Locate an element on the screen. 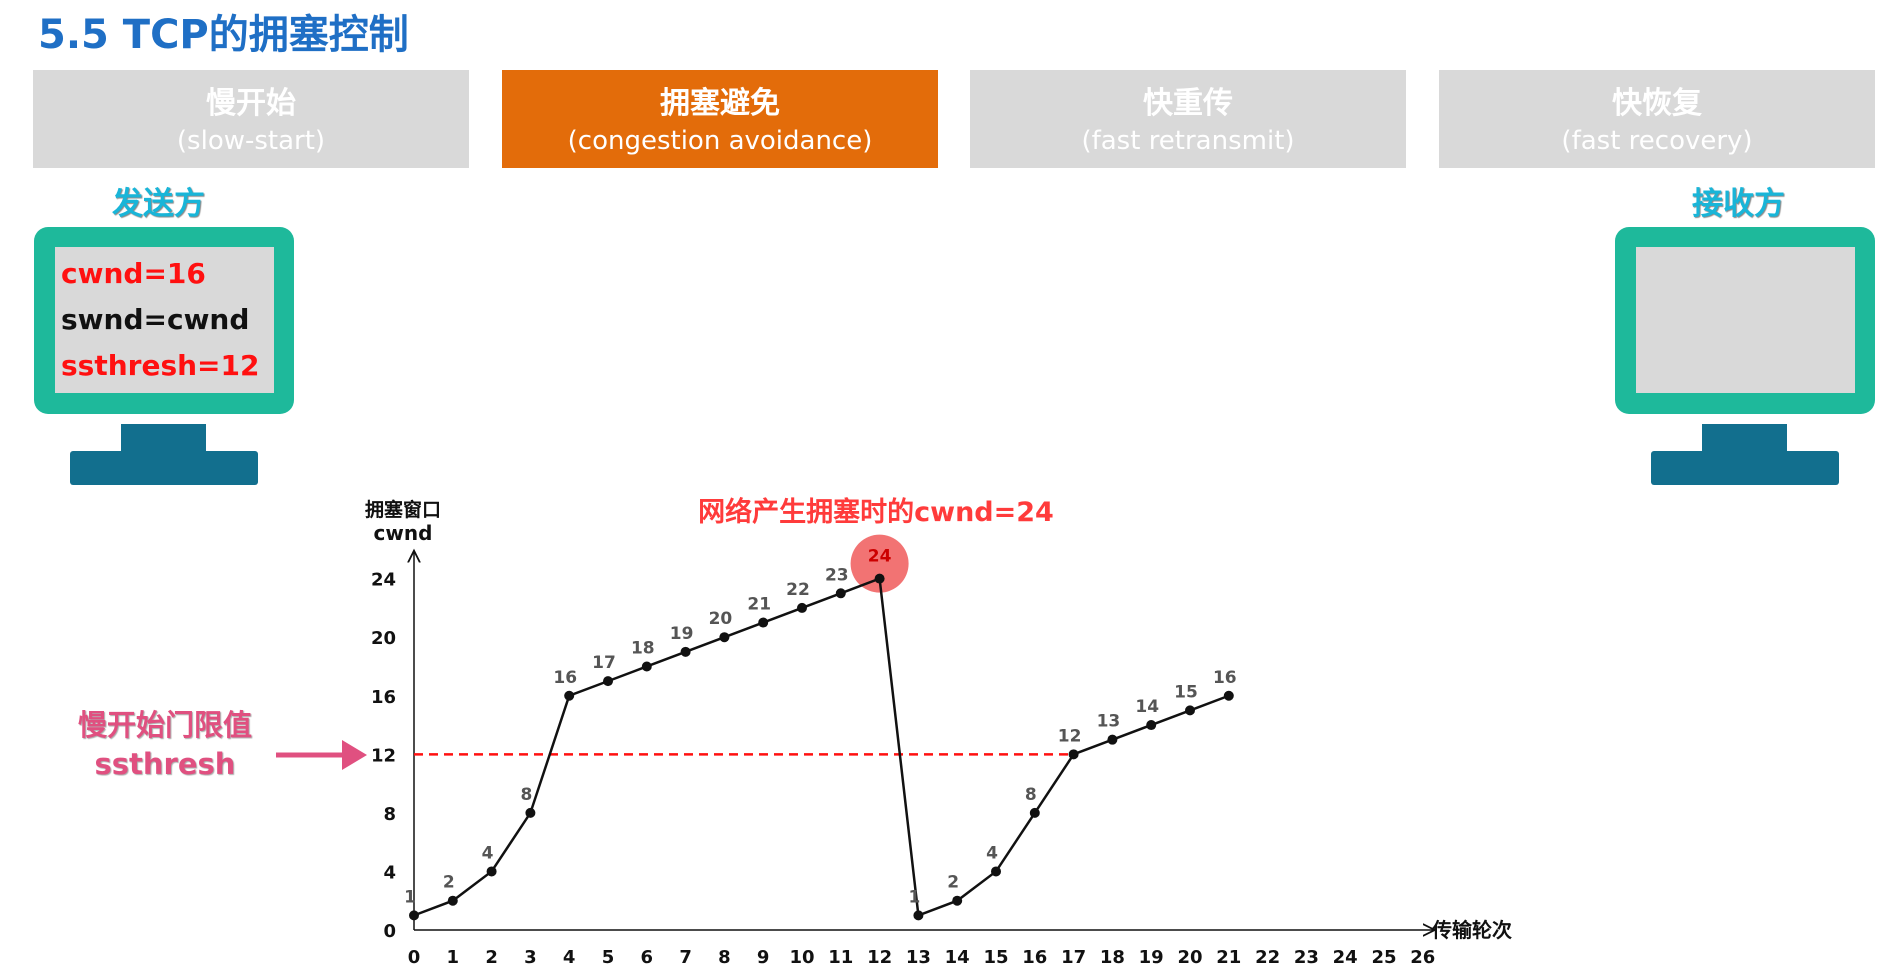 The height and width of the screenshot is (966, 1890). x-tick-label: 5 is located at coordinates (608, 956).